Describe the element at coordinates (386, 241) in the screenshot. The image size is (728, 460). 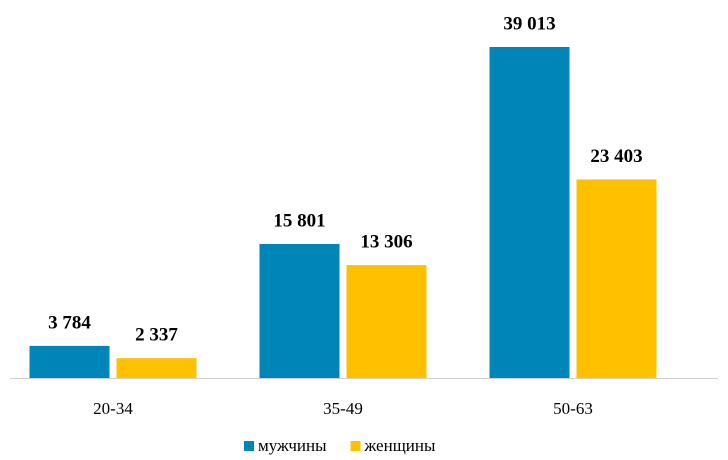
I see `data-label: 13 306` at that location.